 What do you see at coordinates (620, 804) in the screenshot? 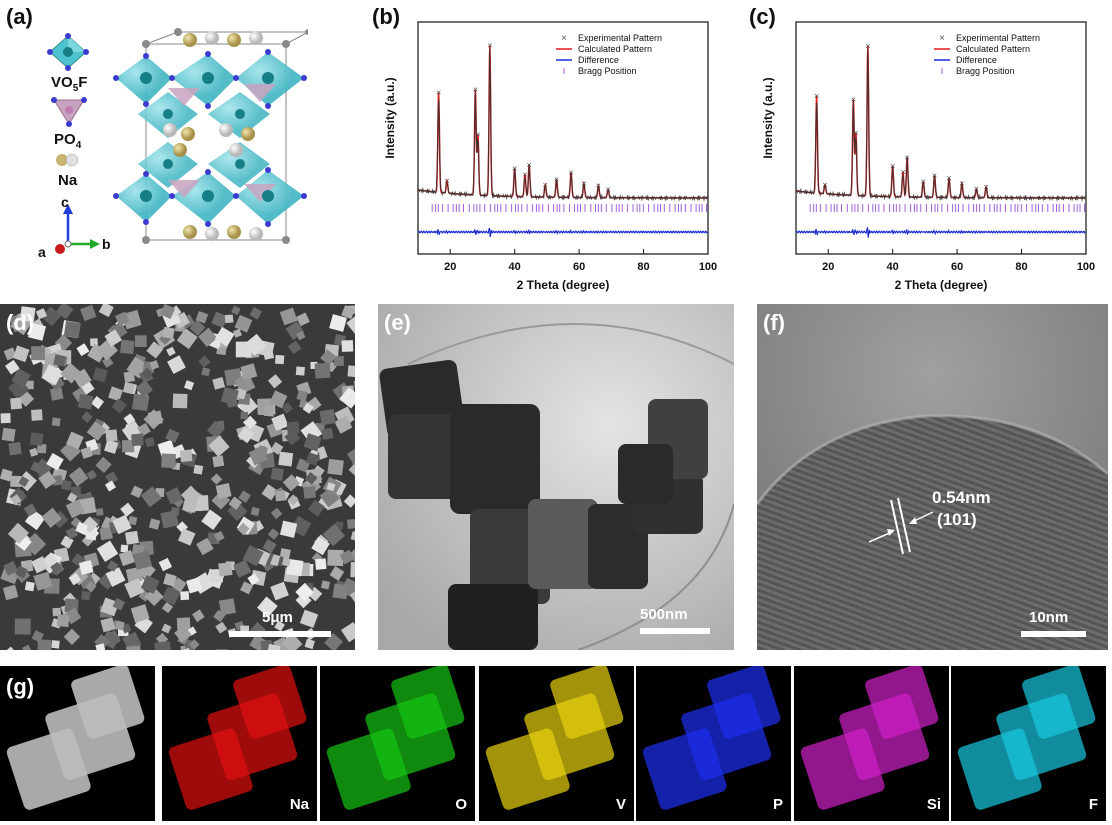
I see `eds-element-label: V` at bounding box center [620, 804].